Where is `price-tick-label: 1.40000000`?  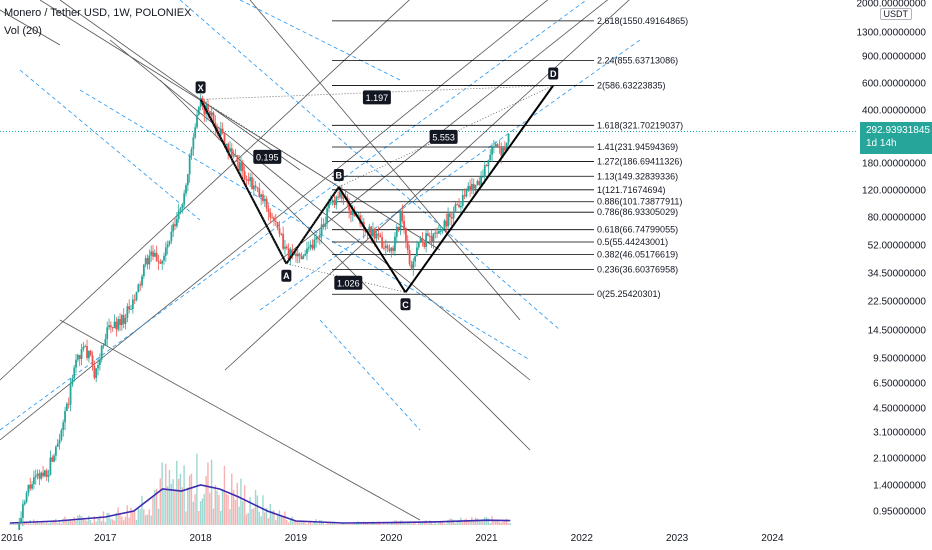
price-tick-label: 1.40000000 is located at coordinates (899, 486).